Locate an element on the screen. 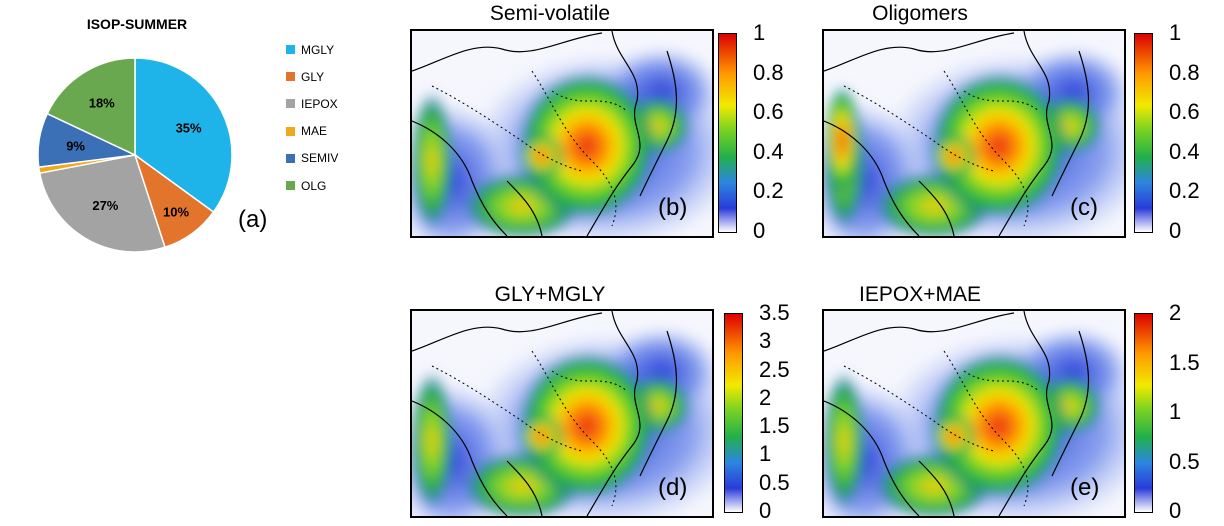  panel-b-tick-label: 0.4 is located at coordinates (768, 151).